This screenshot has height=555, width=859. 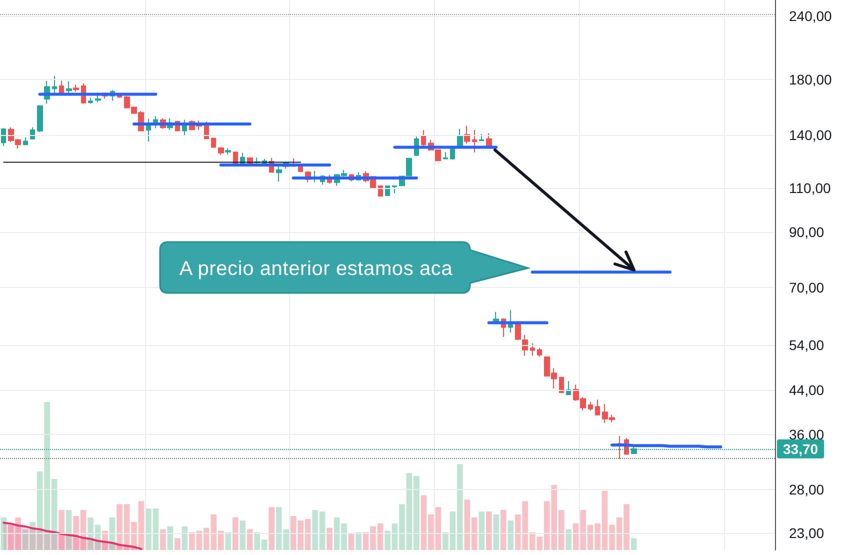 What do you see at coordinates (806, 344) in the screenshot?
I see `y-tick-label: 54,00` at bounding box center [806, 344].